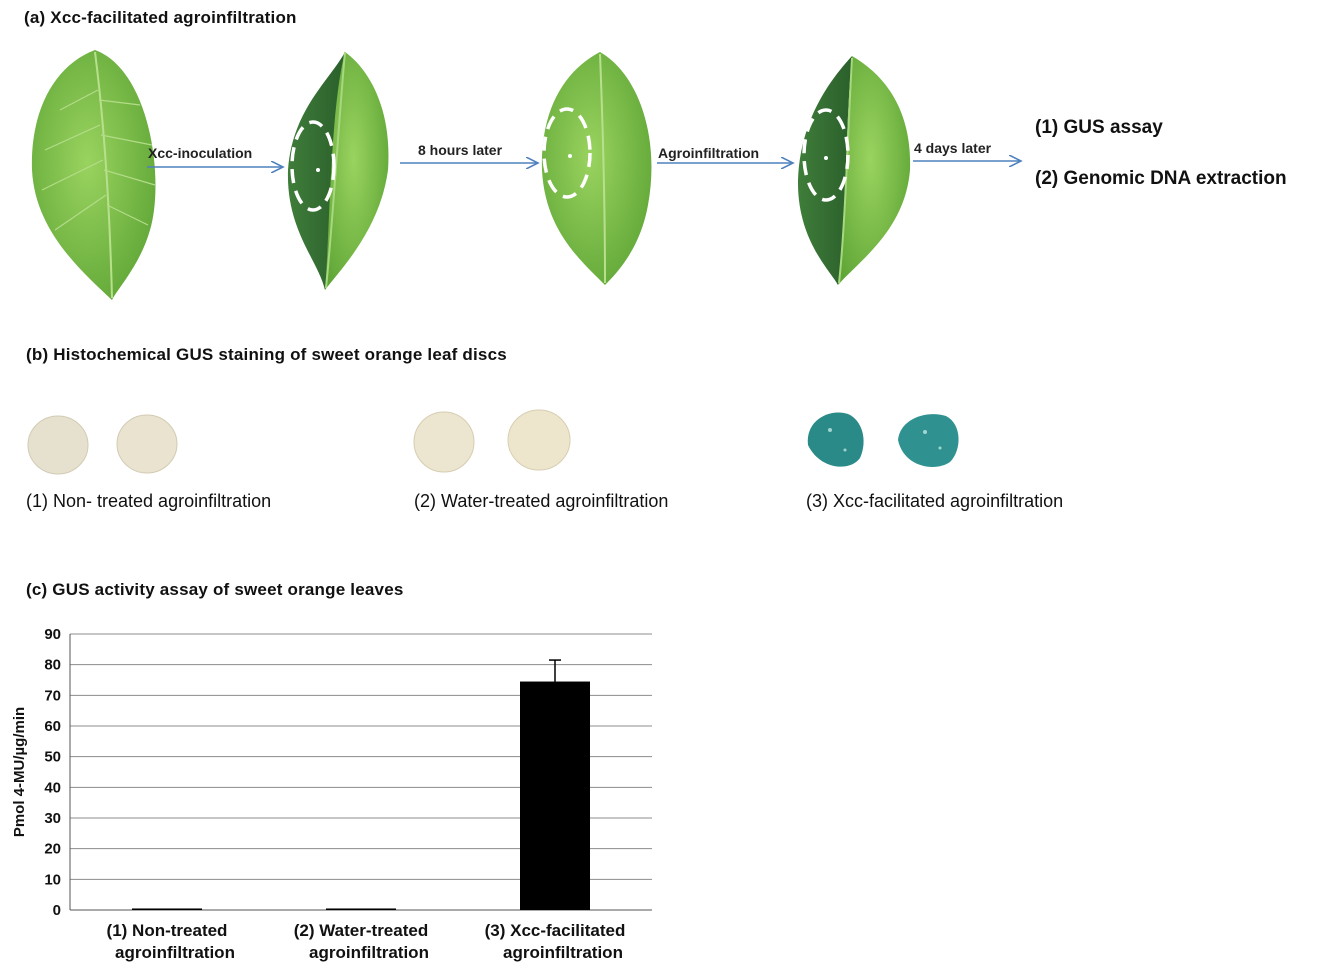 The width and height of the screenshot is (1331, 963). What do you see at coordinates (555, 930) in the screenshot?
I see `x-category-label: (3) Xcc-facilitated` at bounding box center [555, 930].